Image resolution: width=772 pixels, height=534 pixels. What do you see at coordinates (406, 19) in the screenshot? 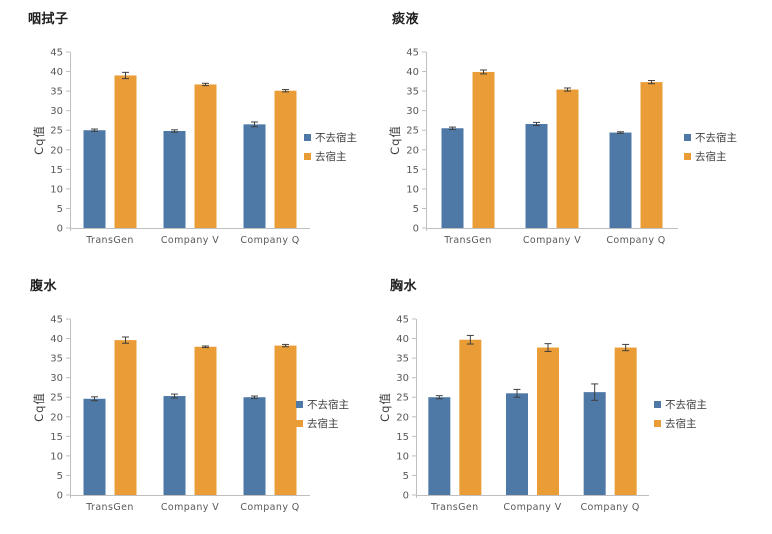
I see `chart-title-sputum: 痰液` at bounding box center [406, 19].